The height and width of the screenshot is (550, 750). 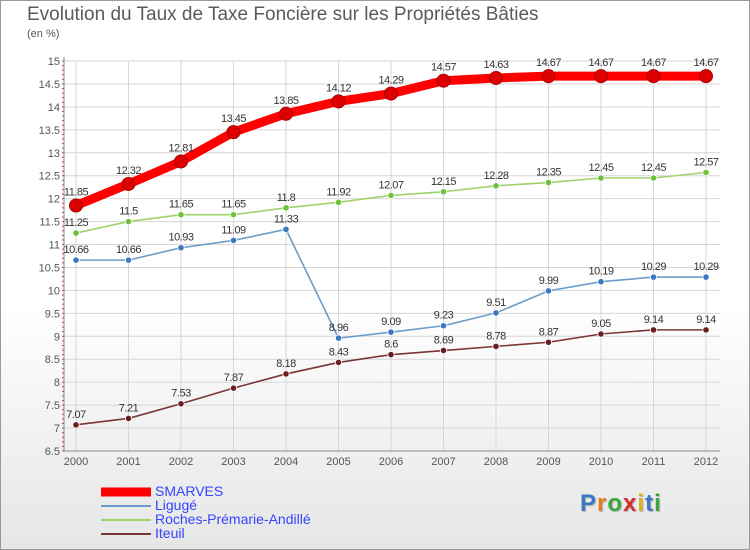 I want to click on x-tick-label: 2001, so click(x=128, y=462).